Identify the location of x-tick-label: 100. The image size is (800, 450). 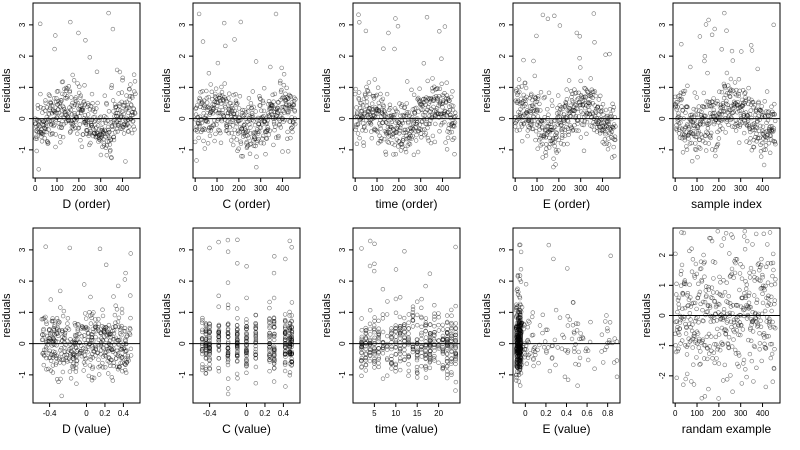
(217, 188).